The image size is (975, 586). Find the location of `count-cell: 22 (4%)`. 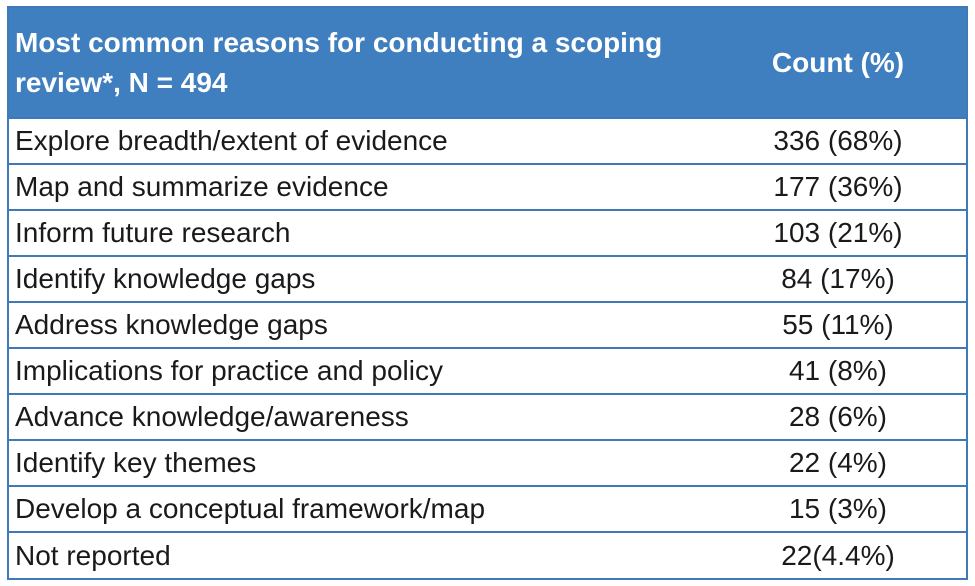

count-cell: 22 (4%) is located at coordinates (838, 462).